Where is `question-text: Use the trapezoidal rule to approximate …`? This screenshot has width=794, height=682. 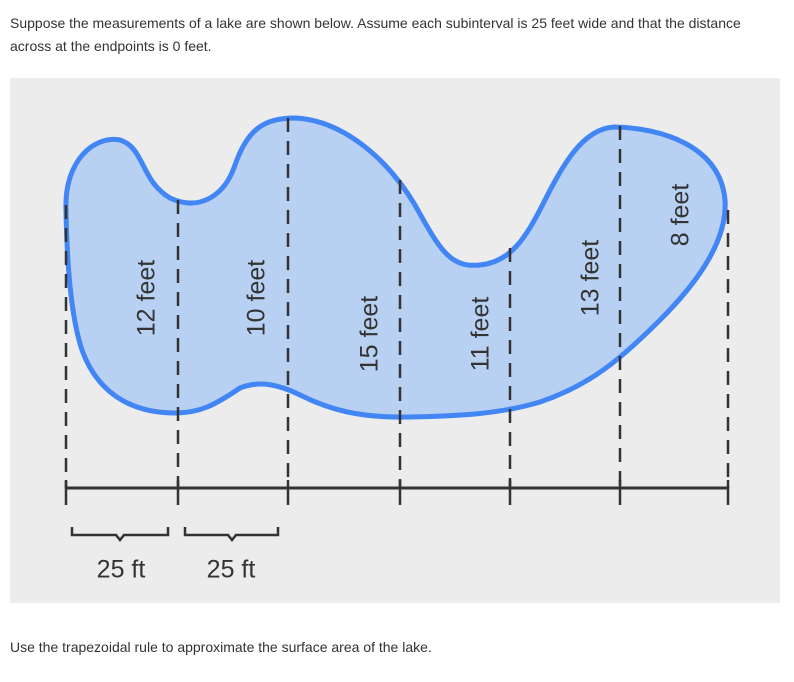
question-text: Use the trapezoidal rule to approximate … is located at coordinates (221, 647).